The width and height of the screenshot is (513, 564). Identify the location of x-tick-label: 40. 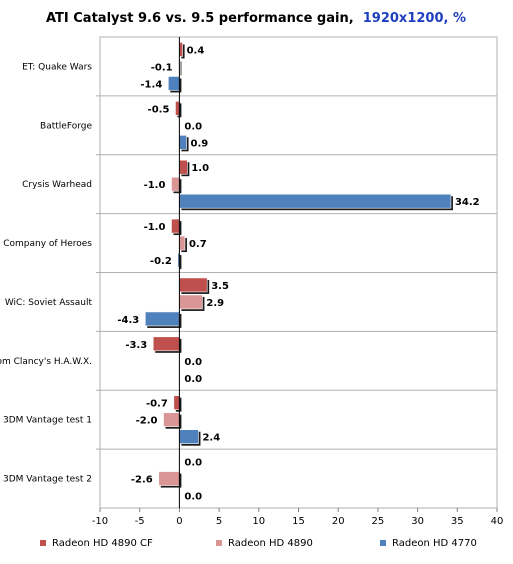
(497, 521).